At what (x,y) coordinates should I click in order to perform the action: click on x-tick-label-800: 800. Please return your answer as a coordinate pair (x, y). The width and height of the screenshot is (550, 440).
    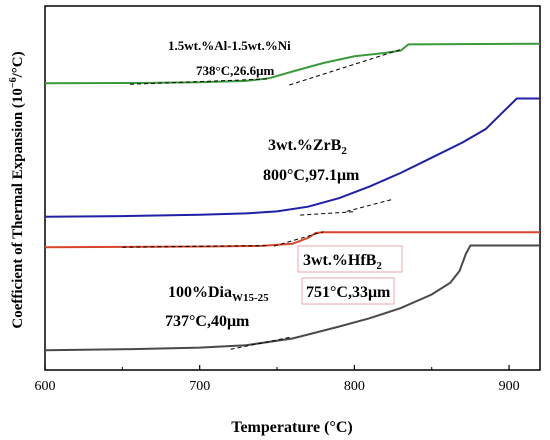
    Looking at the image, I should click on (354, 386).